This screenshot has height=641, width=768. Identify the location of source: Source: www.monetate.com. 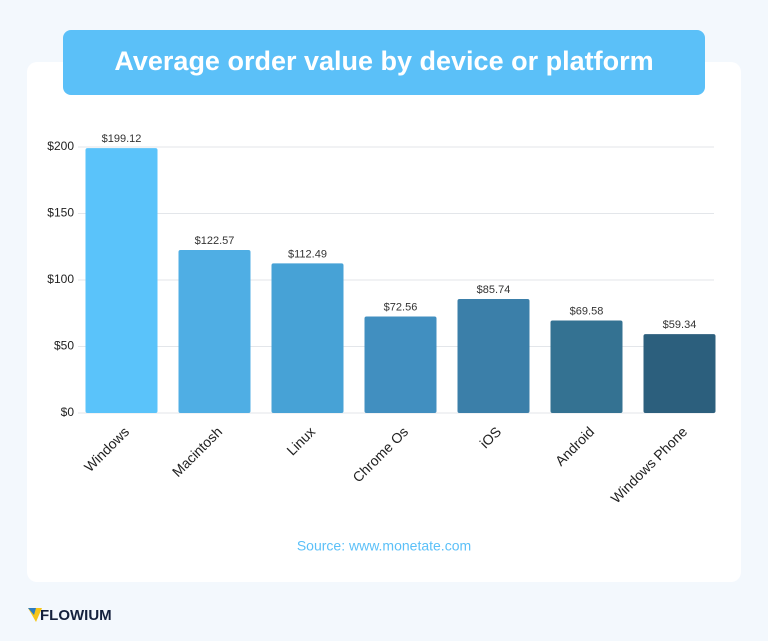
(384, 546).